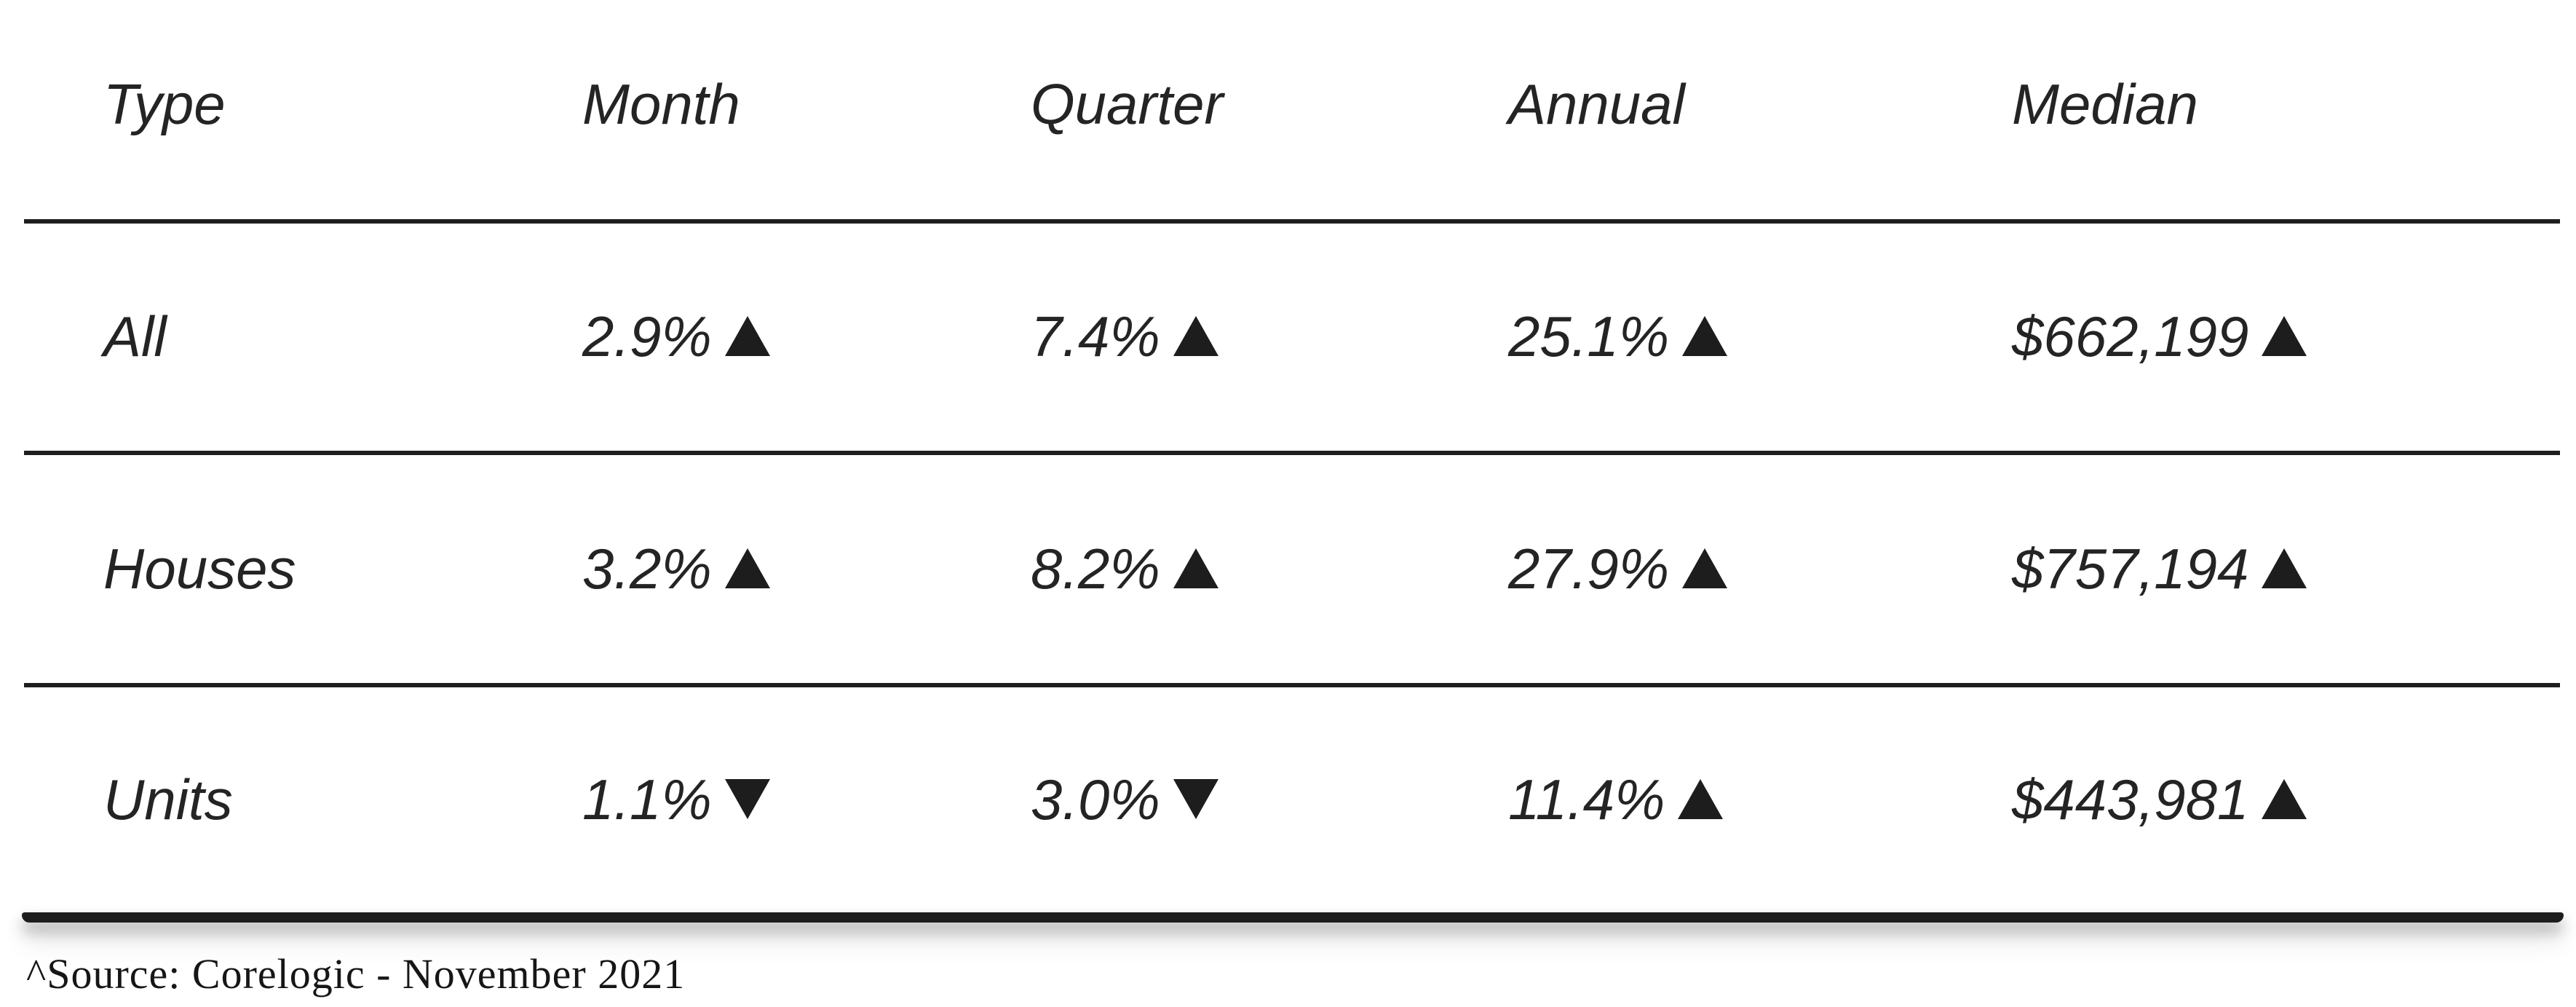 This screenshot has height=1007, width=2576. Describe the element at coordinates (1269, 337) in the screenshot. I see `quarter-value-cell: 7.4%` at that location.